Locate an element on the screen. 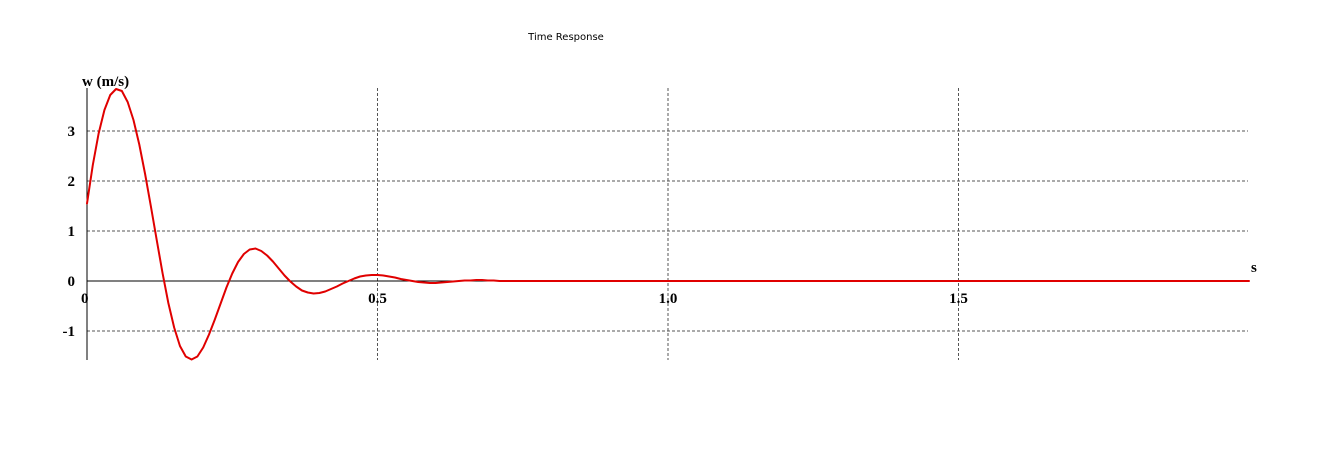 This screenshot has height=452, width=1337. x-tick-label: 1.0 is located at coordinates (668, 299).